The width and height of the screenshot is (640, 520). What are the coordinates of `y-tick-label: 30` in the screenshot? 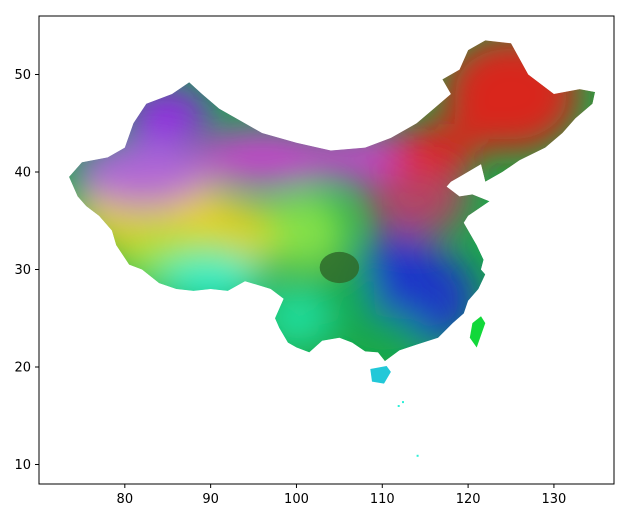 It's located at (22, 270).